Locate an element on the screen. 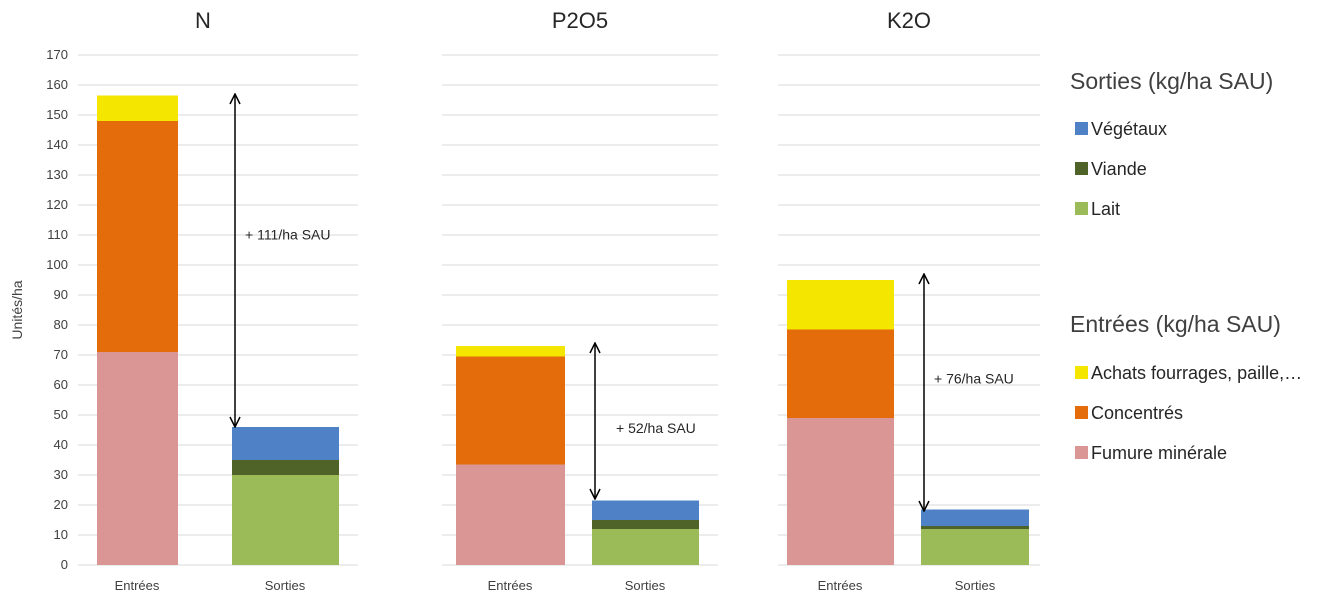 The width and height of the screenshot is (1340, 596). y-tick-label: 10 is located at coordinates (61, 534).